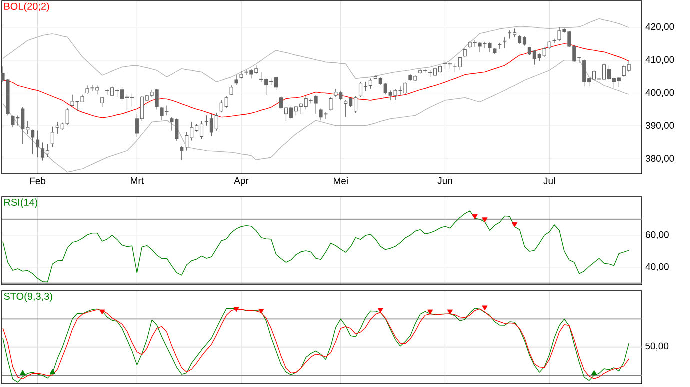 This screenshot has width=690, height=387. Describe the element at coordinates (660, 126) in the screenshot. I see `y-tick-label: 390,00` at that location.